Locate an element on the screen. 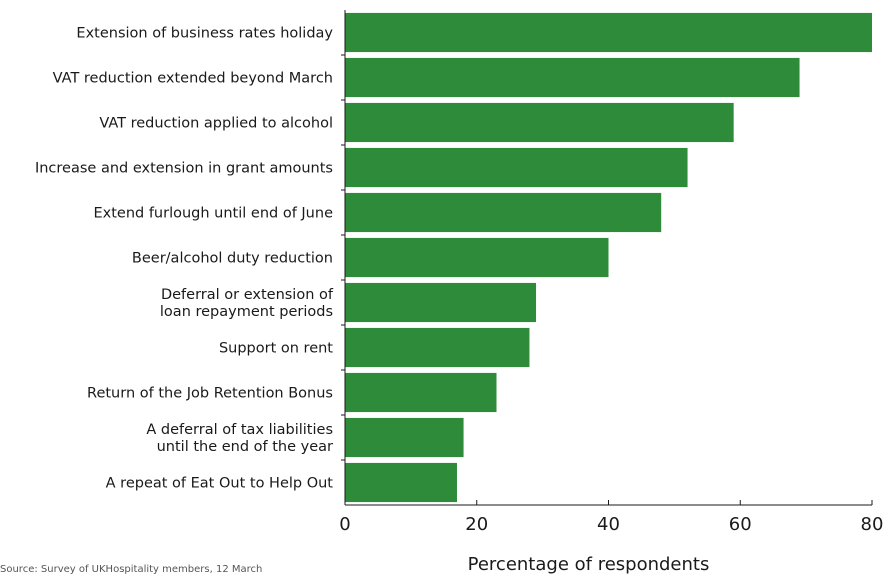 This screenshot has width=887, height=575. category-label: Return of the Job Retention Bonus is located at coordinates (210, 394).